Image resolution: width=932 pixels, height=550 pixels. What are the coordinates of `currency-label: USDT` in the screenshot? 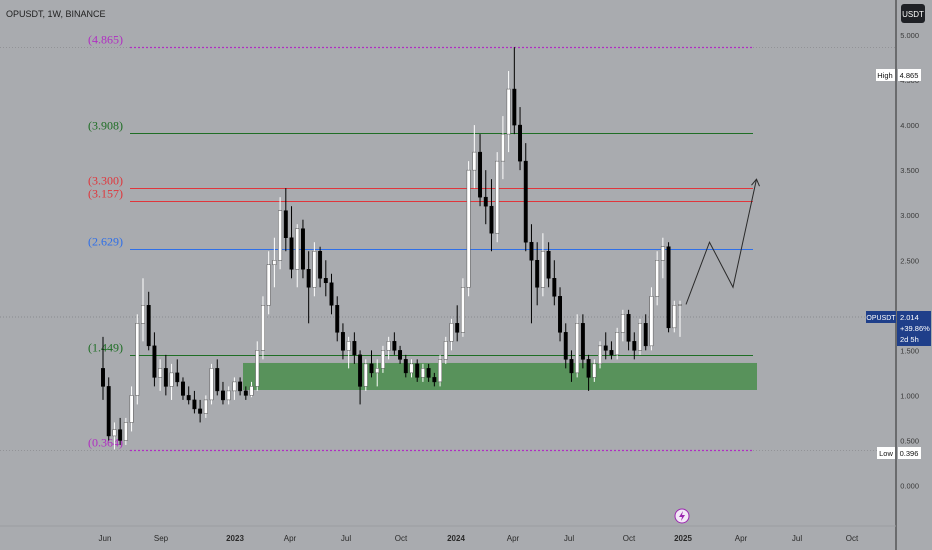 It's located at (913, 14).